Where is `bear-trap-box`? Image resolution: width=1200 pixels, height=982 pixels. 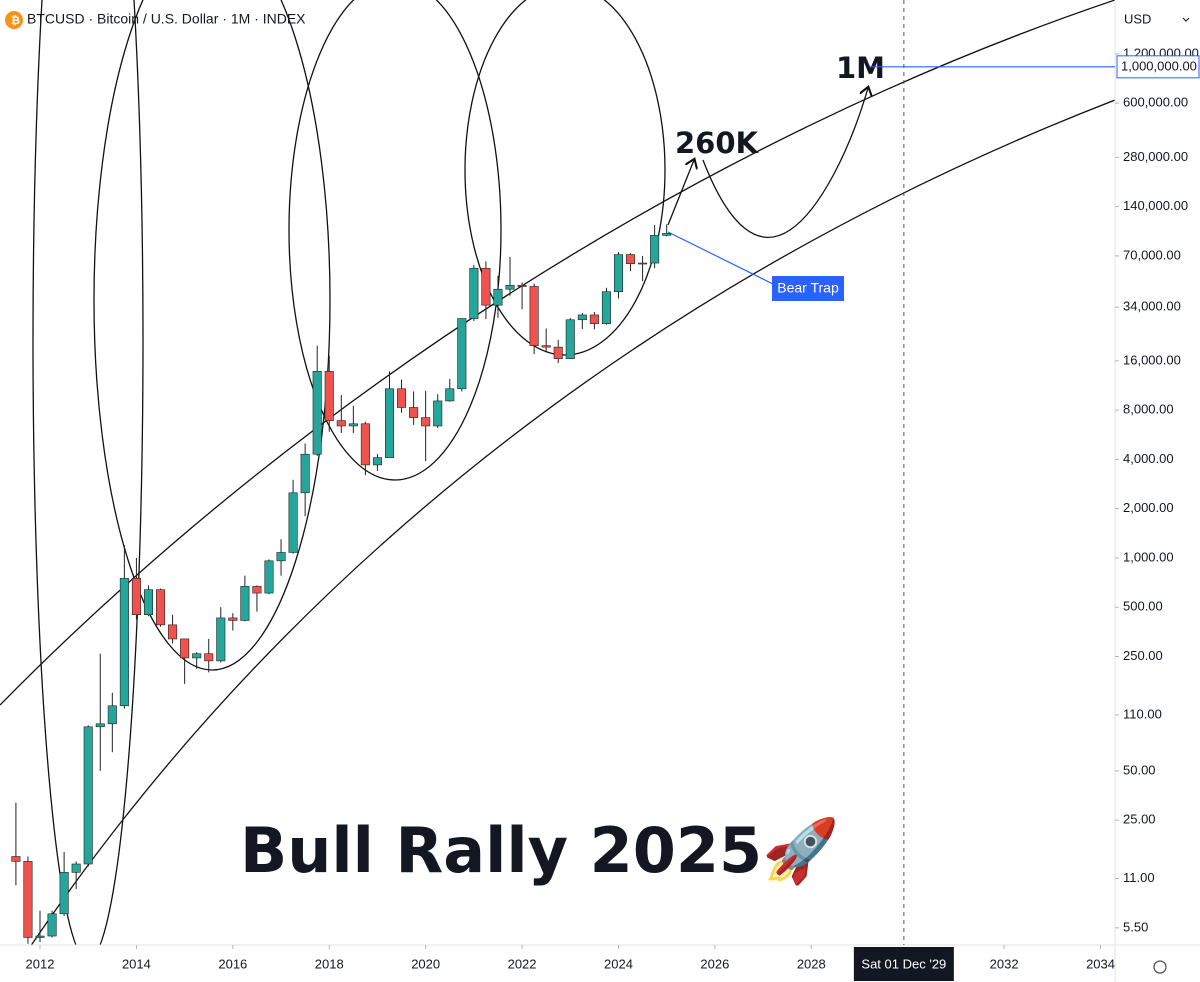
bear-trap-box is located at coordinates (808, 288).